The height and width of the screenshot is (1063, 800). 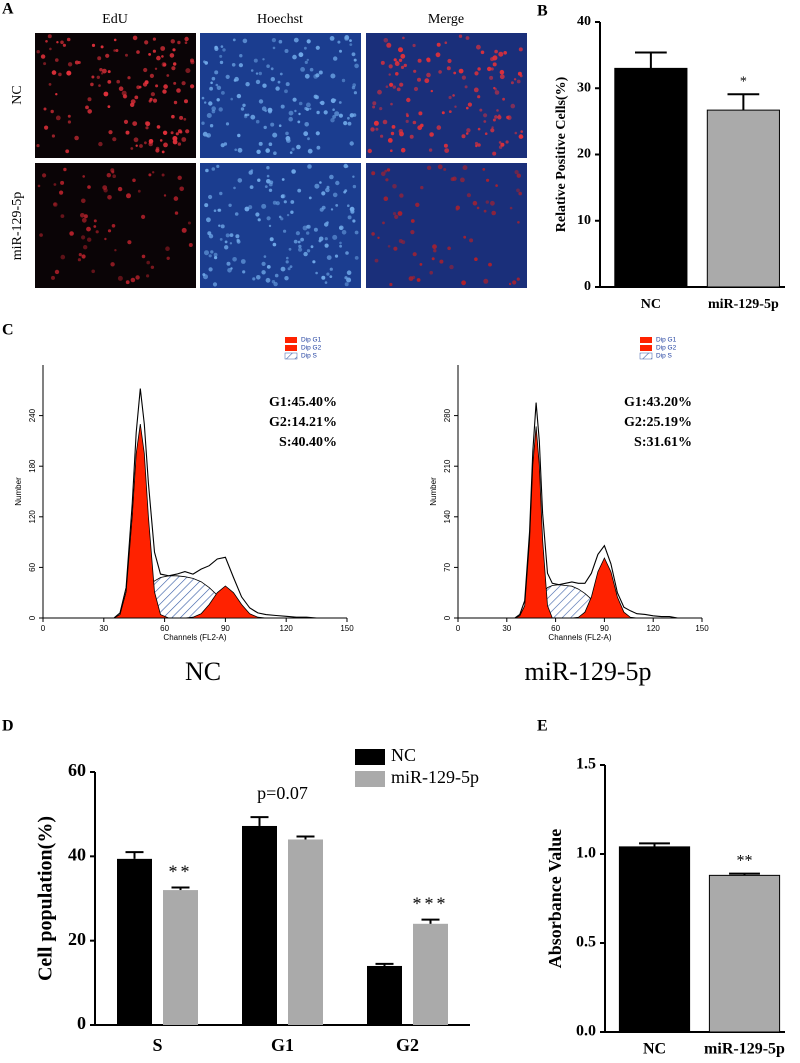 I want to click on y-axis-label: Relative Positive Cells(%), so click(x=561, y=154).